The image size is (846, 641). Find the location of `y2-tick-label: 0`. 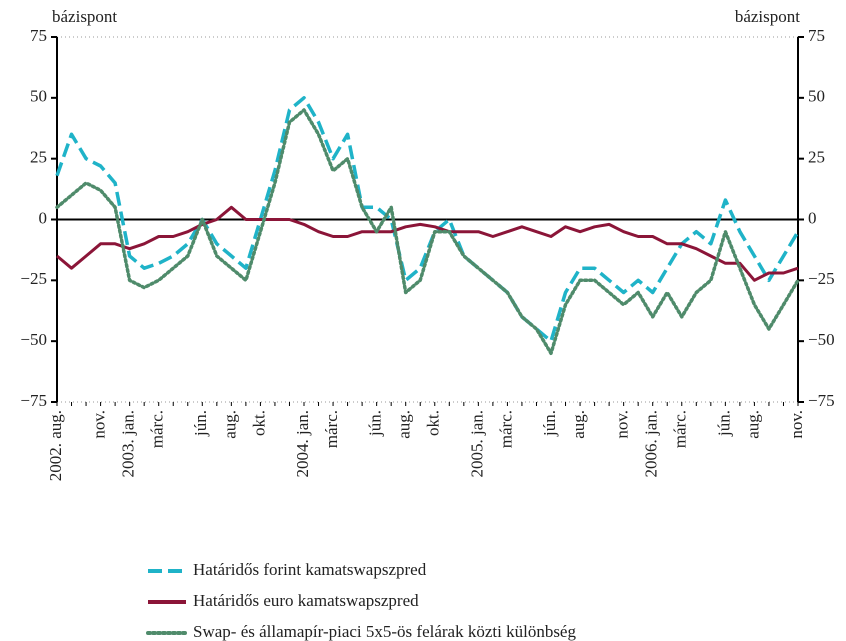

y2-tick-label: 0 is located at coordinates (812, 217).